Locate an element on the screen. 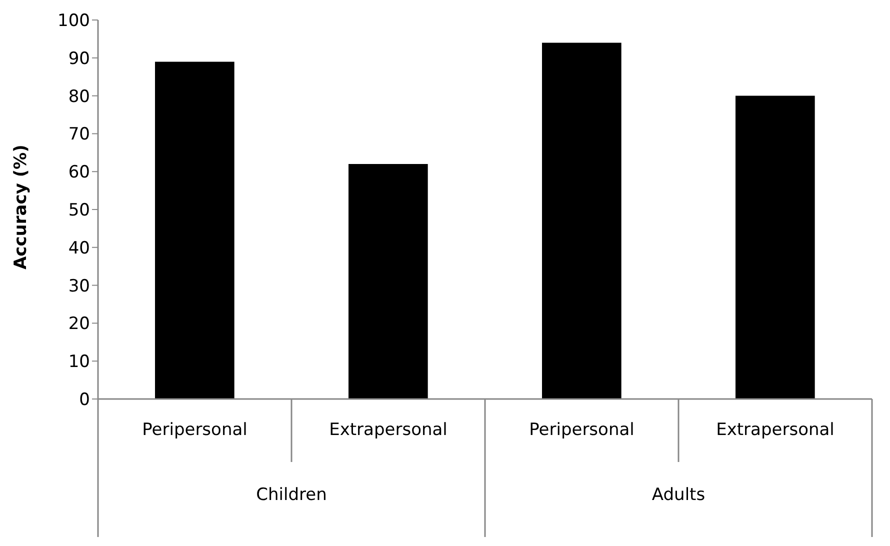 Image resolution: width=890 pixels, height=546 pixels. y-tick-label: 100 is located at coordinates (74, 21).